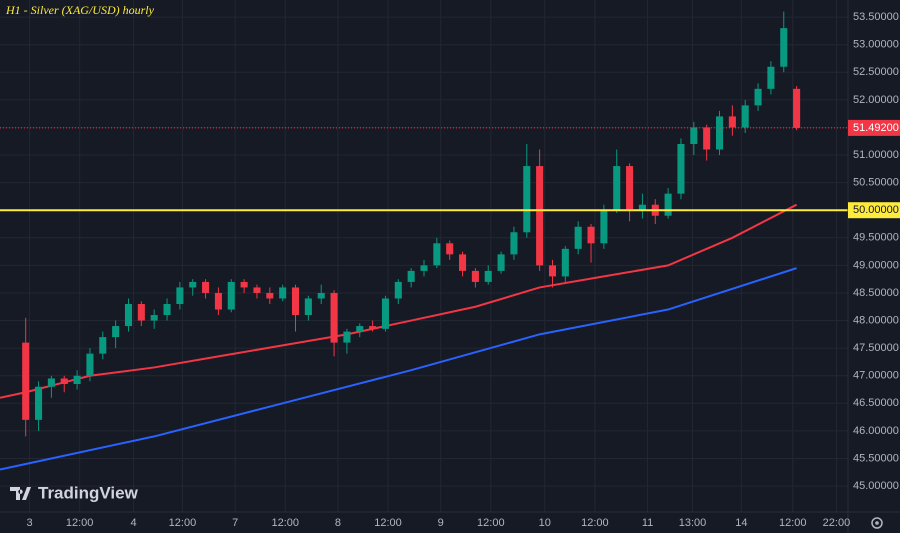  Describe the element at coordinates (876, 348) in the screenshot. I see `y-tick-label: 47.50000` at that location.